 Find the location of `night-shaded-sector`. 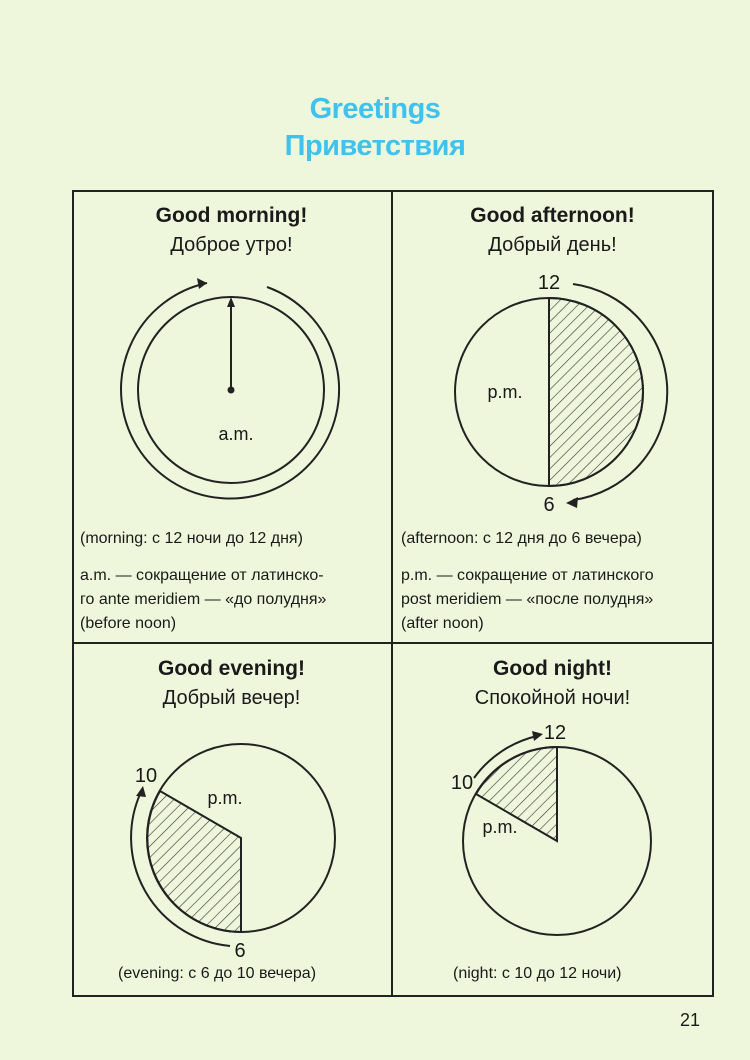

night-shaded-sector is located at coordinates (516, 794).